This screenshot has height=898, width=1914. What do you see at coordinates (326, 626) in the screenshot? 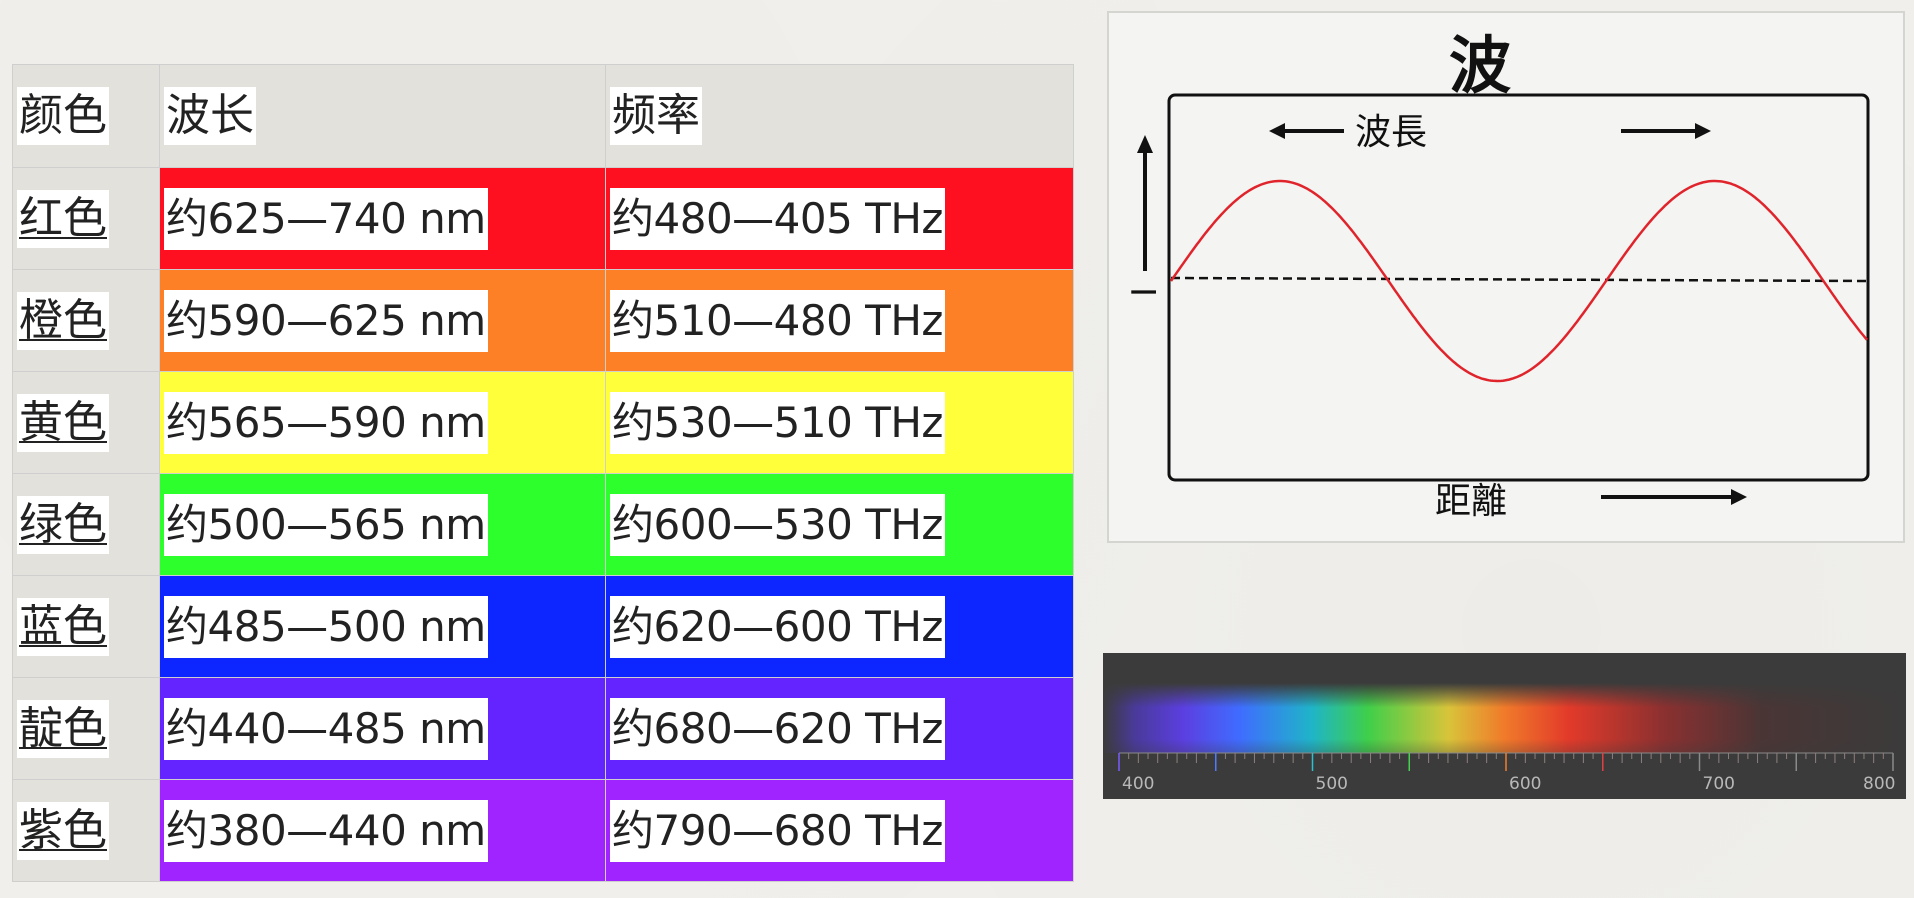
I see `wavelength-value: 约485—500 nm` at bounding box center [326, 626].